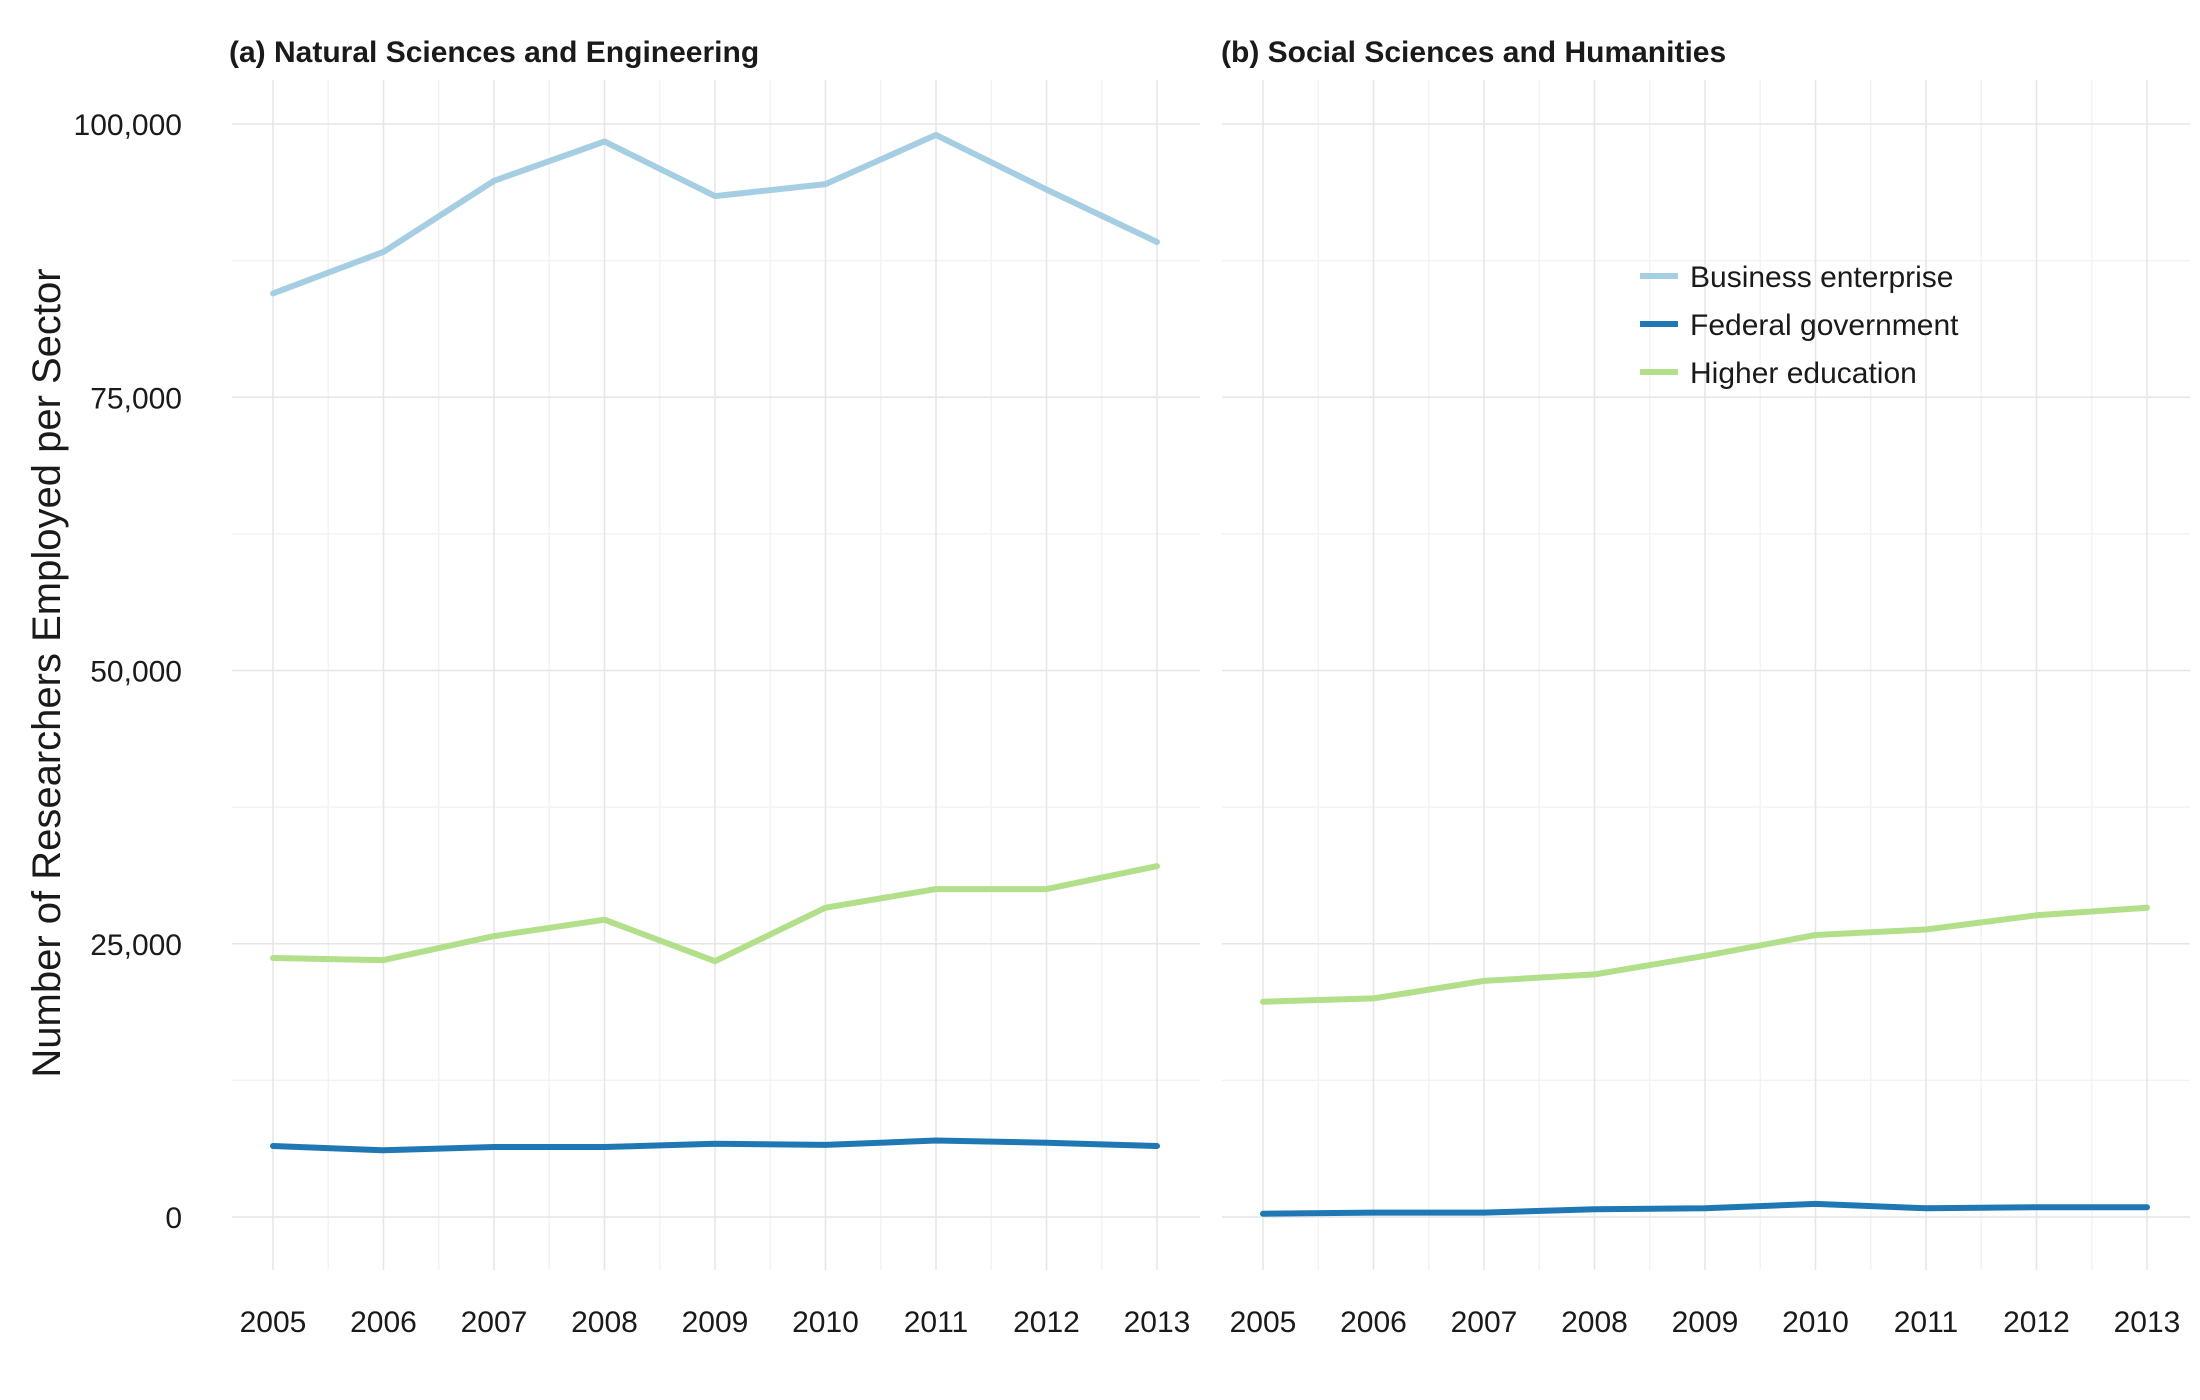  I want to click on legend-label-business-enterprise: Business enterprise, so click(1821, 277).